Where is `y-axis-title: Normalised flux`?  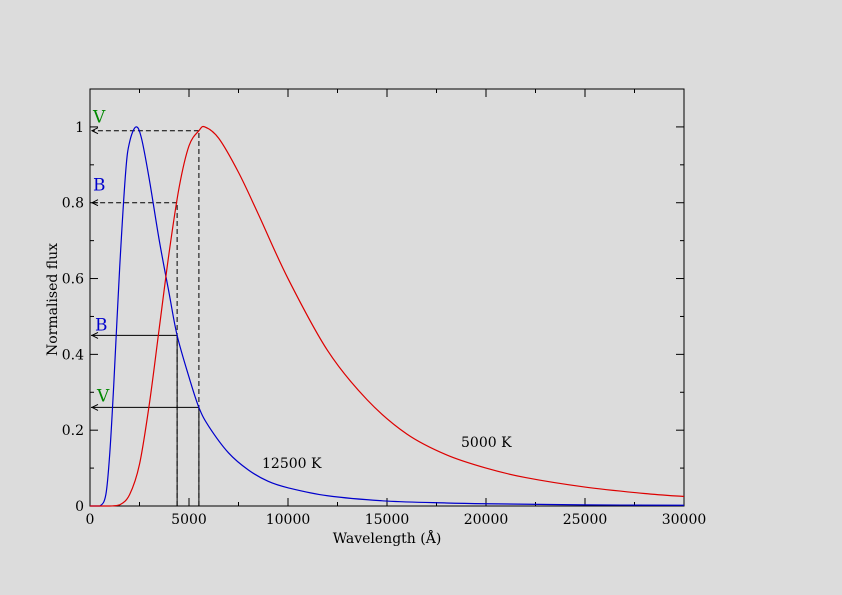 y-axis-title: Normalised flux is located at coordinates (53, 299).